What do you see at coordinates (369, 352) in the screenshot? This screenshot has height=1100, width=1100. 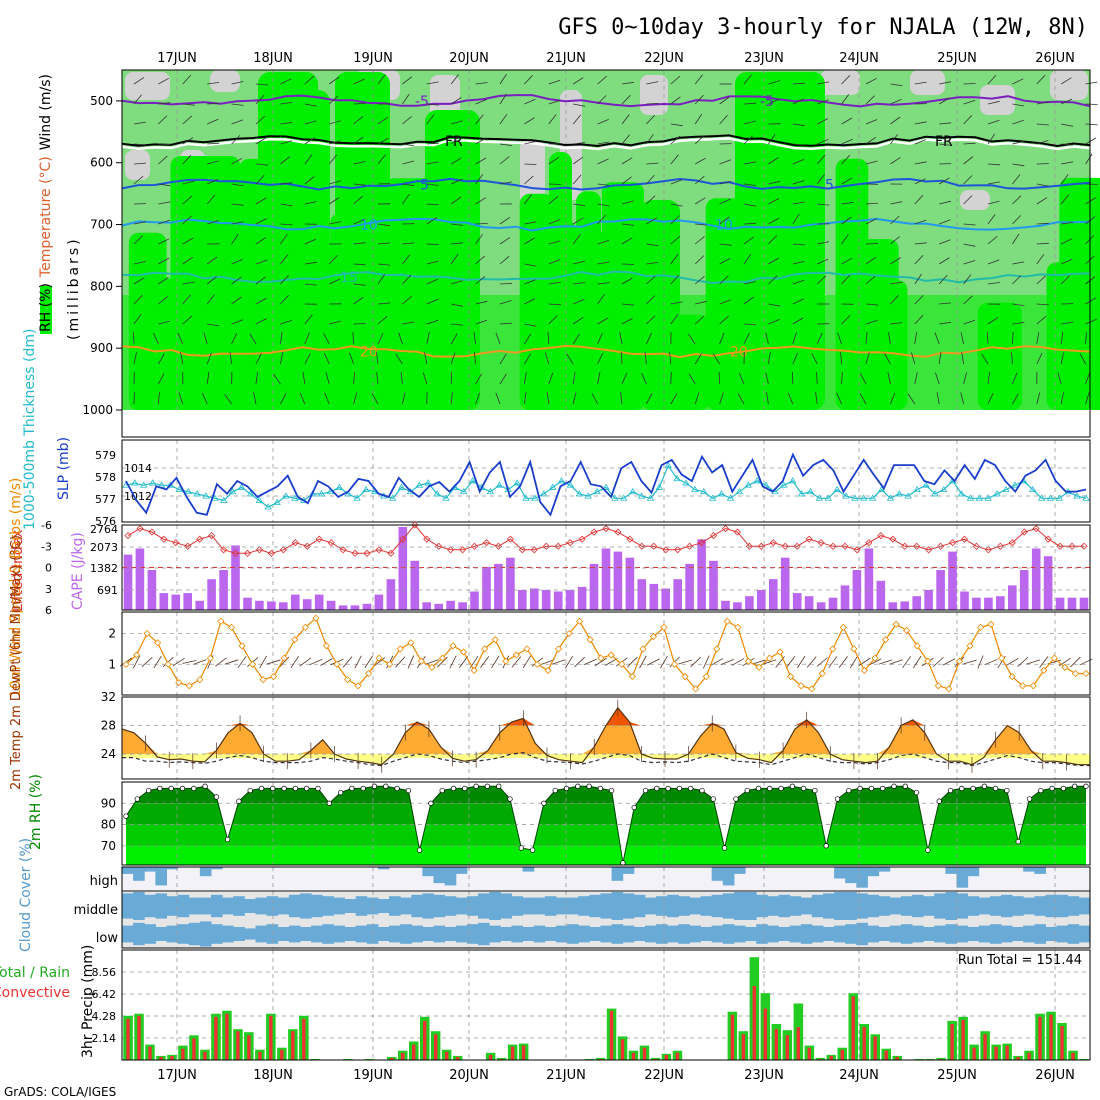 I see `isotherm-label-5a: 20` at bounding box center [369, 352].